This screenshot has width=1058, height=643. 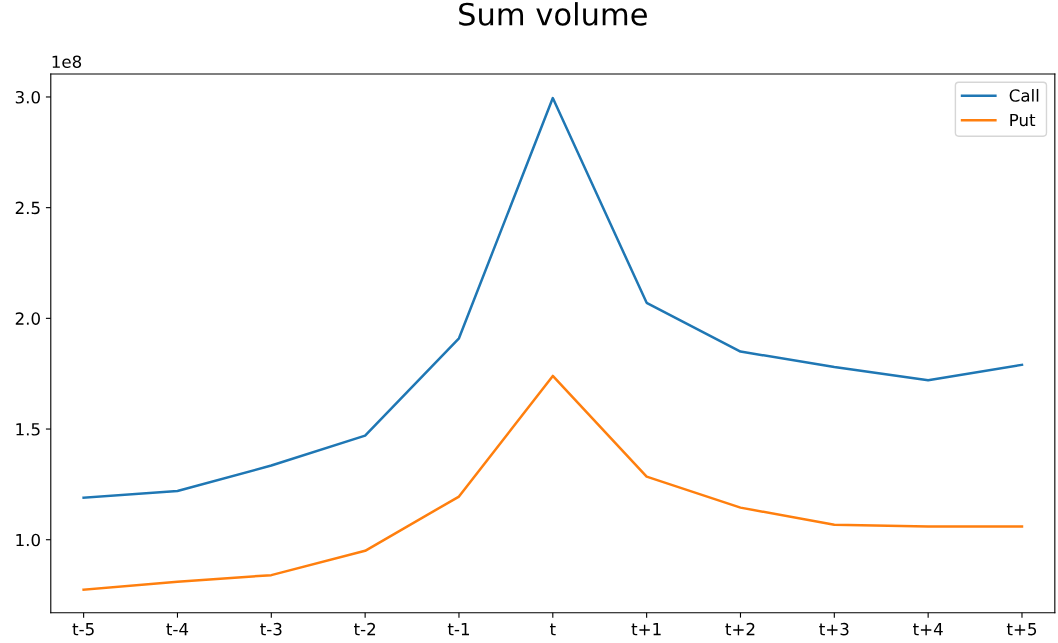 What do you see at coordinates (646, 629) in the screenshot?
I see `x-tick-label: t+1` at bounding box center [646, 629].